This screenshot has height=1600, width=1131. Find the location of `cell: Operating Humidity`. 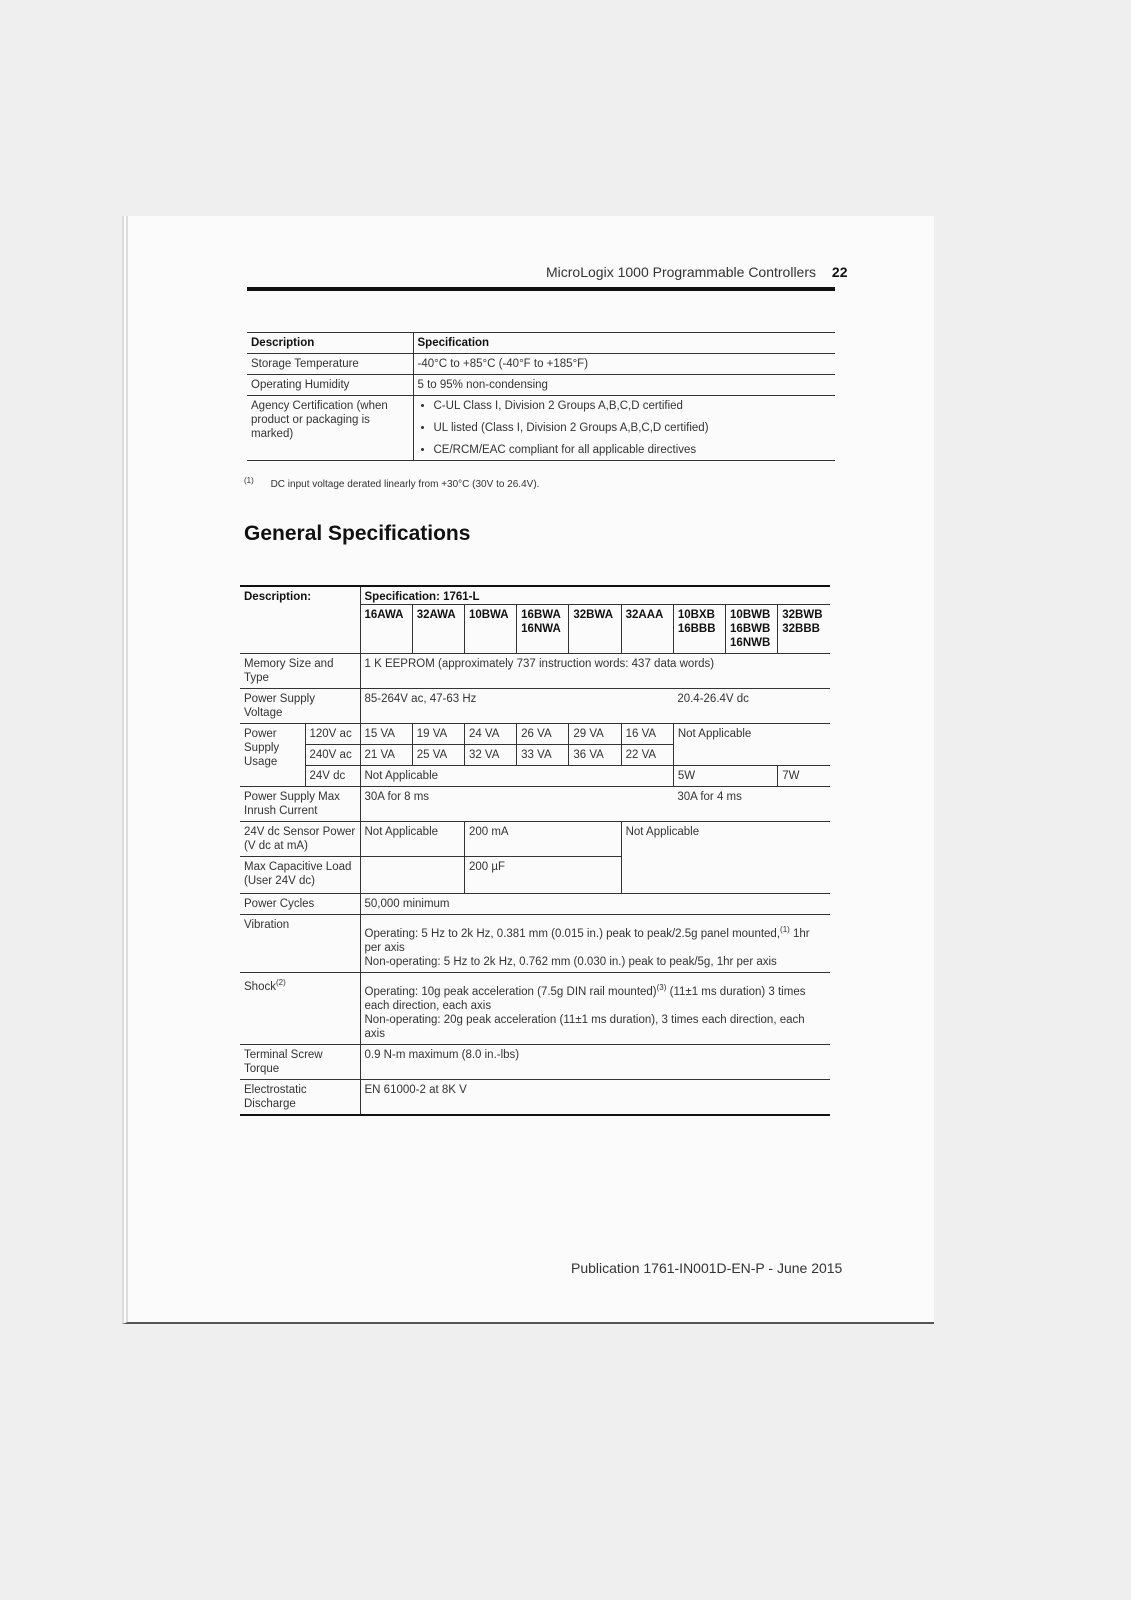

cell: Operating Humidity is located at coordinates (330, 385).